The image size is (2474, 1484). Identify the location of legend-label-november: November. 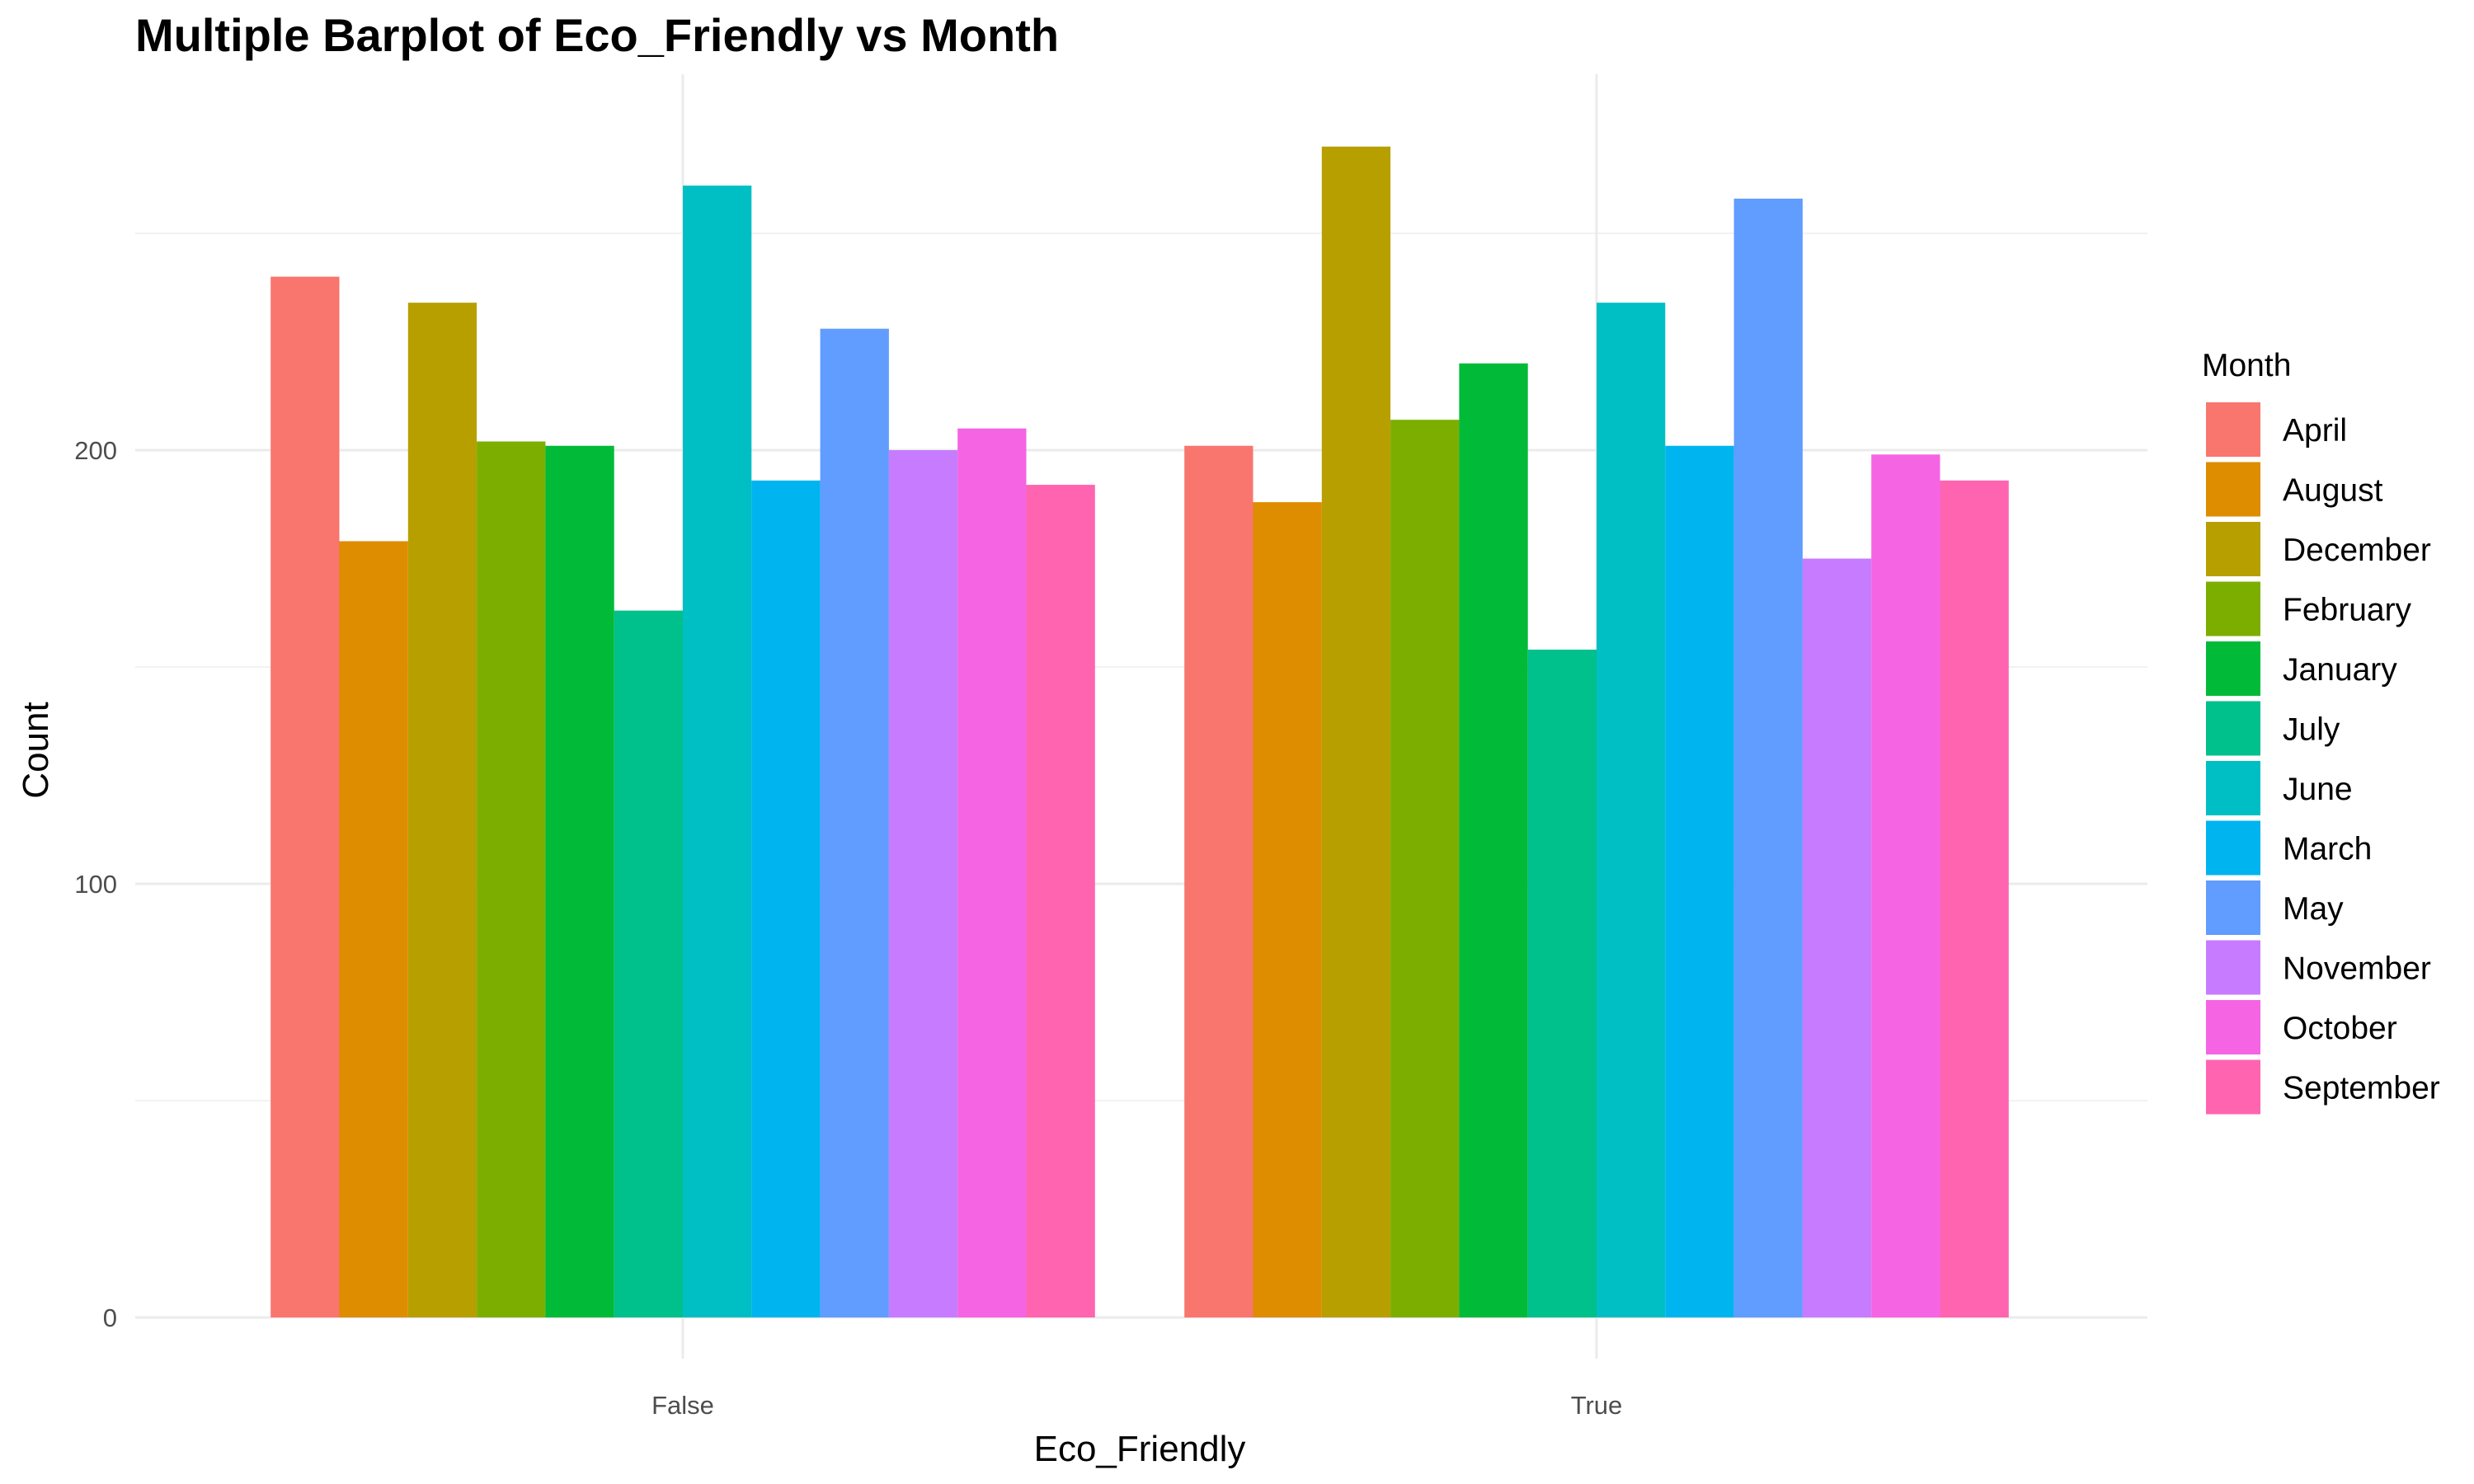
(2357, 969).